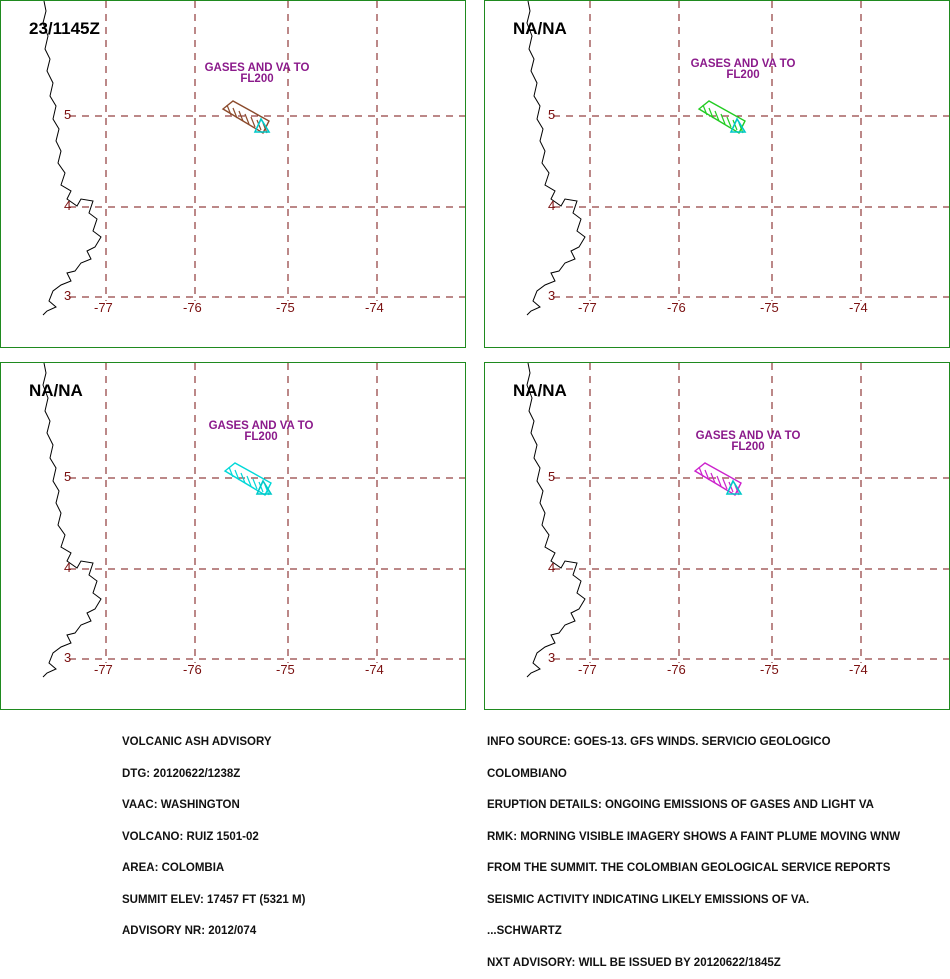  I want to click on advisory-line: VOLCANIC ASH ADVISORY, so click(197, 742).